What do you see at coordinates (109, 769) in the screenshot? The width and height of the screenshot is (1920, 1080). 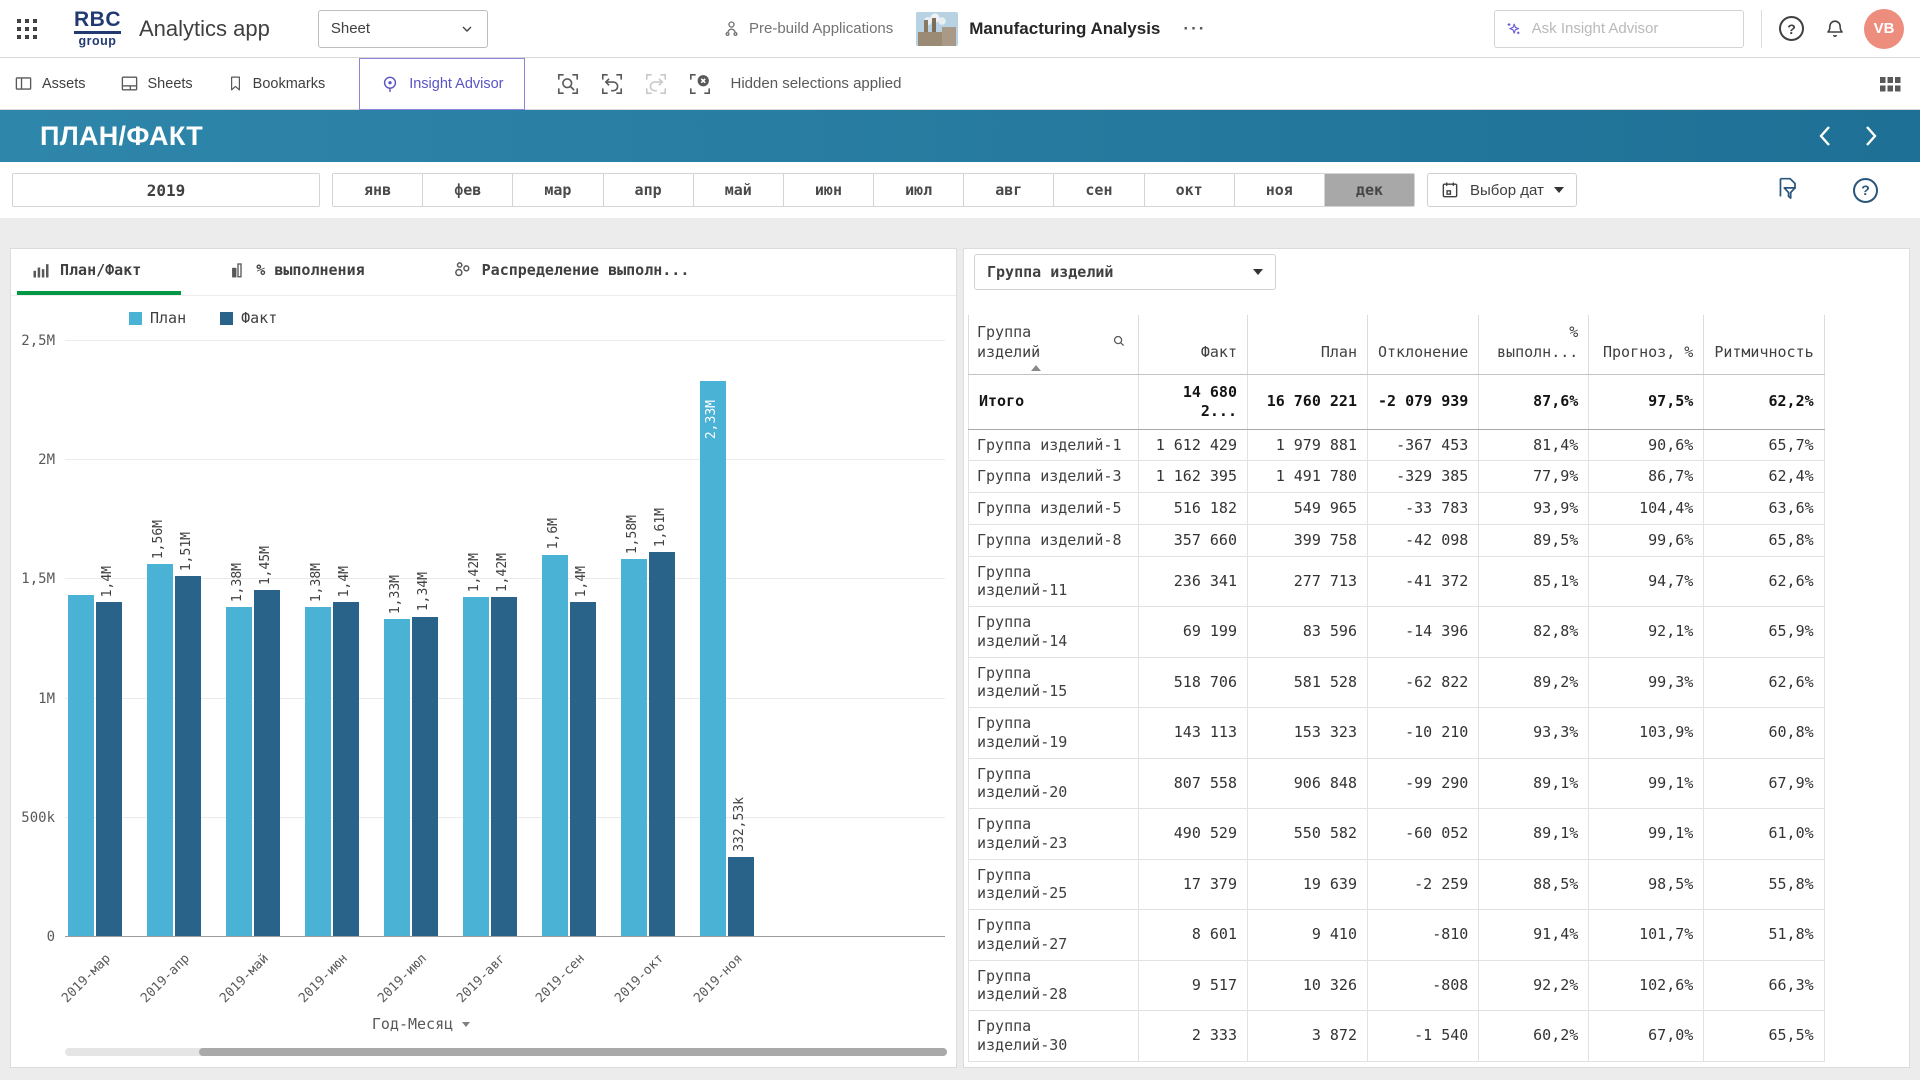 I see `bar-fact-2019-мар` at bounding box center [109, 769].